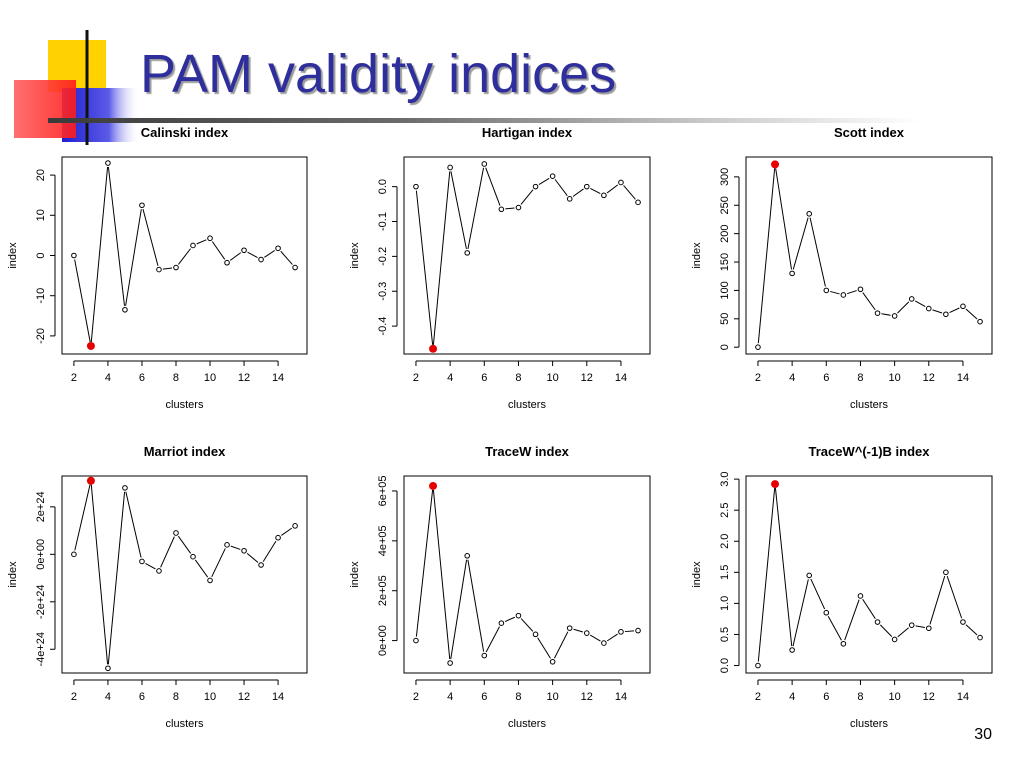 The height and width of the screenshot is (768, 1024). What do you see at coordinates (869, 255) in the screenshot?
I see `plot-frame` at bounding box center [869, 255].